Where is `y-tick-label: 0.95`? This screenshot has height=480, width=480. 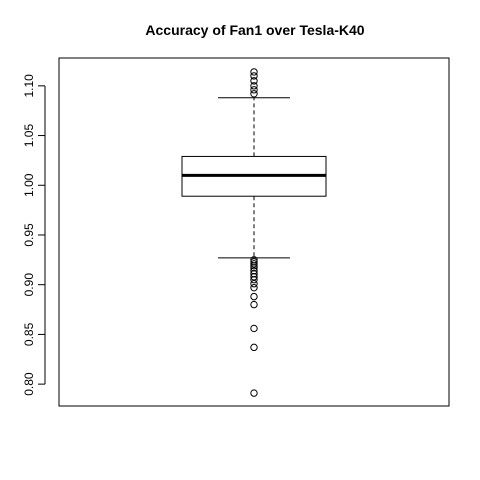 y-tick-label: 0.95 is located at coordinates (29, 235).